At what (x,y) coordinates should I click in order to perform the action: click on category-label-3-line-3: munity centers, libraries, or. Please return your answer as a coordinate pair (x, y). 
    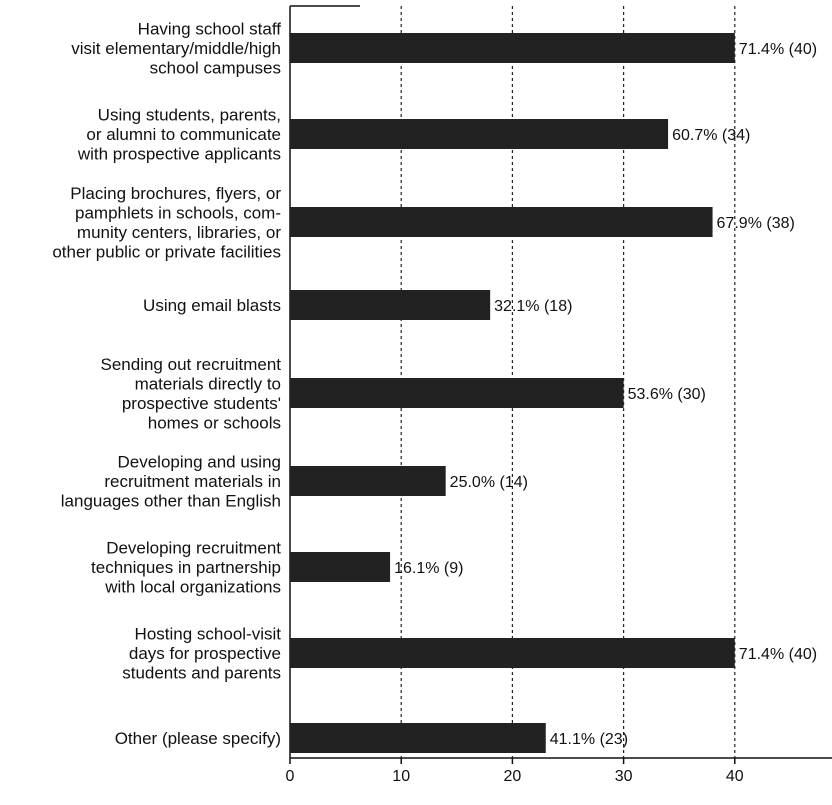
    Looking at the image, I should click on (179, 232).